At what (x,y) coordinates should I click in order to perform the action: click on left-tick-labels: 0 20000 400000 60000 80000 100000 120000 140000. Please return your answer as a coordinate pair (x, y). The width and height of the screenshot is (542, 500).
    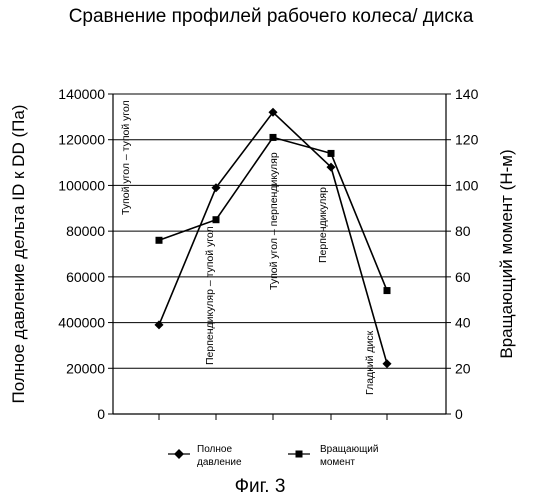
    Looking at the image, I should click on (81, 254).